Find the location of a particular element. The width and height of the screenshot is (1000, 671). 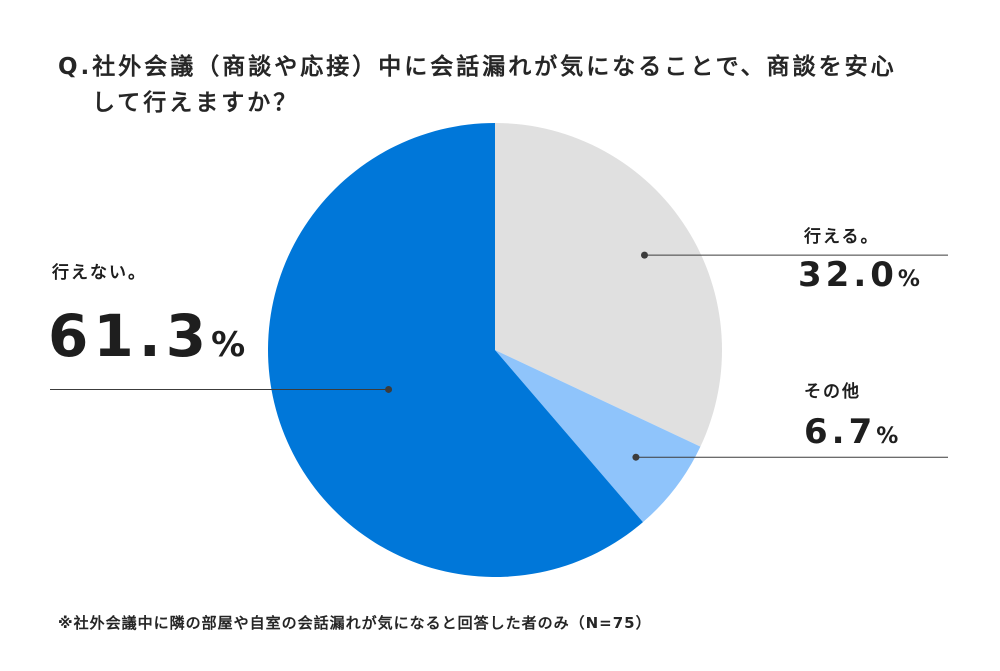

slice-value-sonota: 6.7% is located at coordinates (851, 432).